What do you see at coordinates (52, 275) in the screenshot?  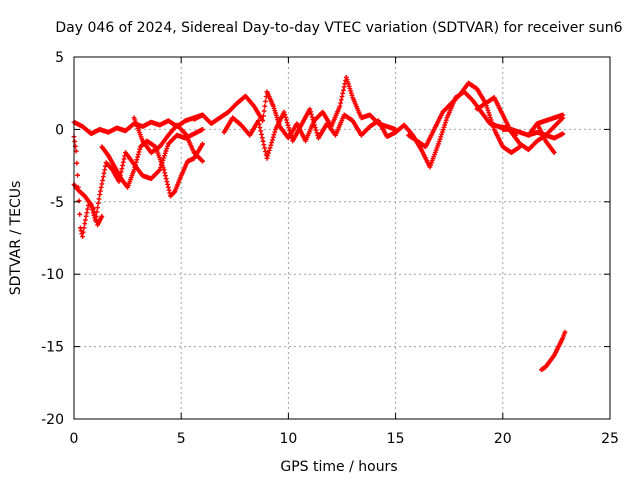 I see `y-tick-label: -10` at bounding box center [52, 275].